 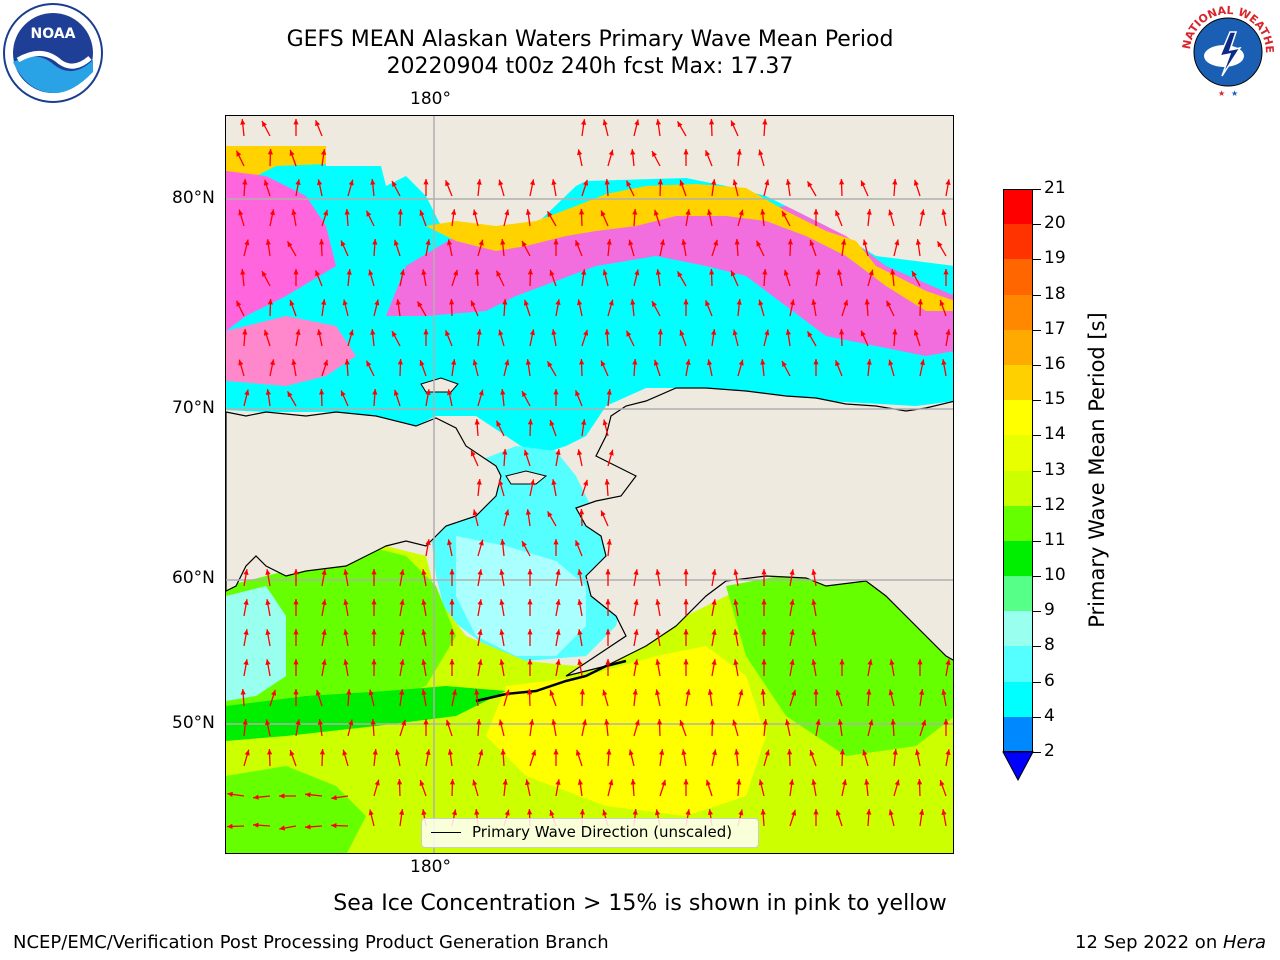 What do you see at coordinates (276, 162) in the screenshot?
I see `sea-ice-yellow-west` at bounding box center [276, 162].